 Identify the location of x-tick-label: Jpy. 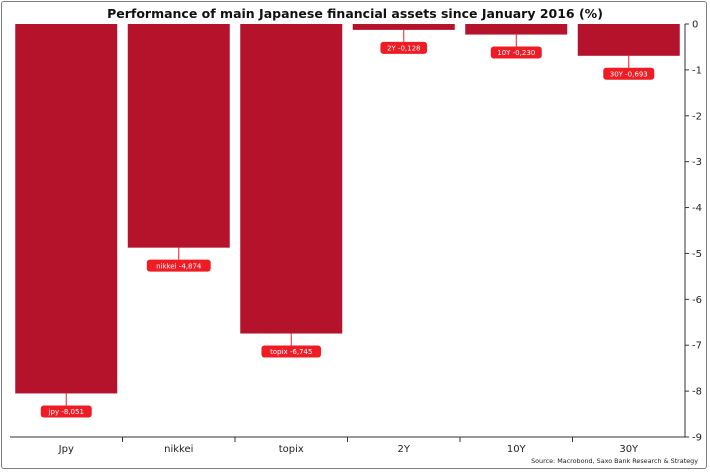
(66, 449).